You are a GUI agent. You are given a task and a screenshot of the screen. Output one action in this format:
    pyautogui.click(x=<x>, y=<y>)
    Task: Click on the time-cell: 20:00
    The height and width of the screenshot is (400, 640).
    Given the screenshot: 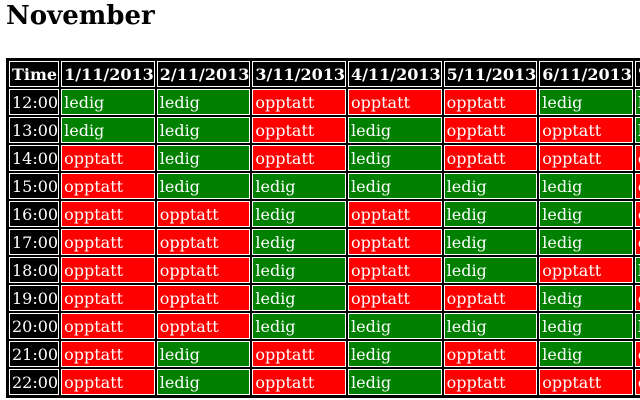 What is the action you would take?
    pyautogui.click(x=34, y=326)
    